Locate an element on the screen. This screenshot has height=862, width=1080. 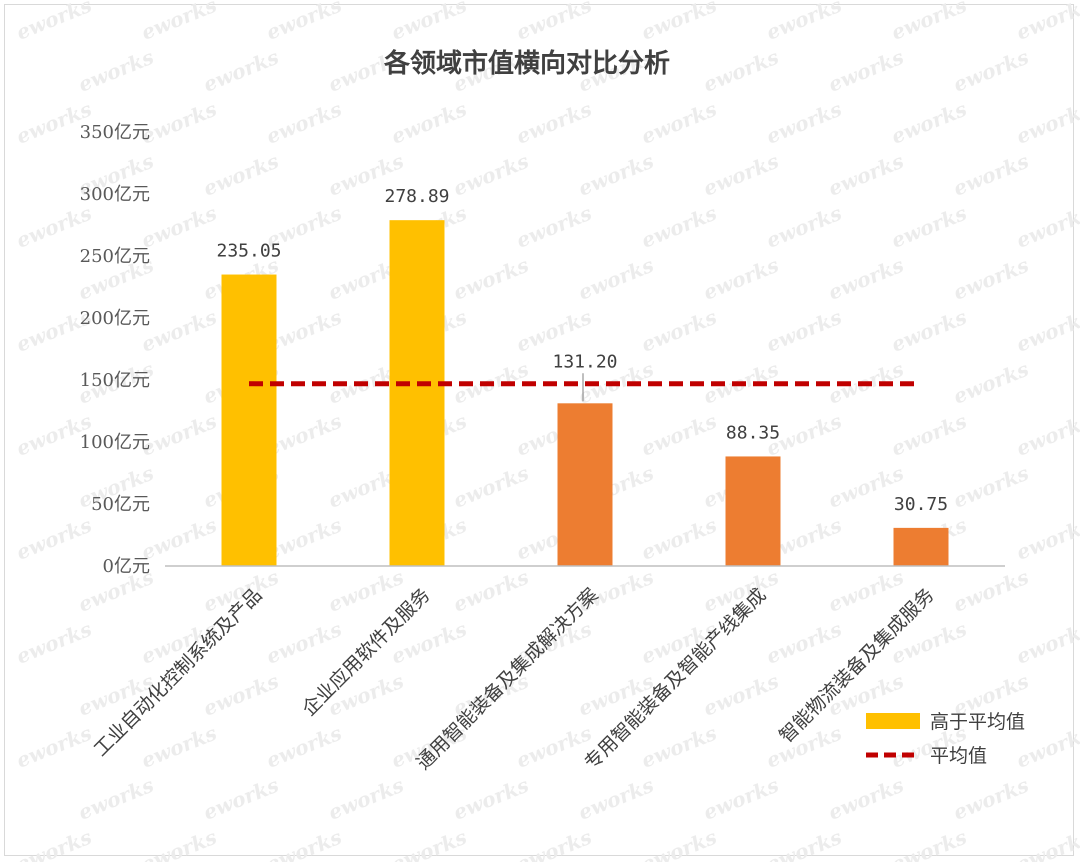
legend-label-average: 平均值 is located at coordinates (958, 756).